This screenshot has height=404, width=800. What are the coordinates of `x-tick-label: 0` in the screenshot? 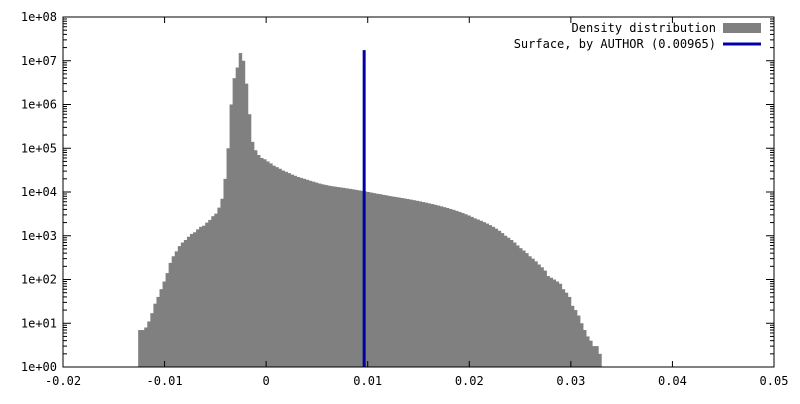 It's located at (266, 381).